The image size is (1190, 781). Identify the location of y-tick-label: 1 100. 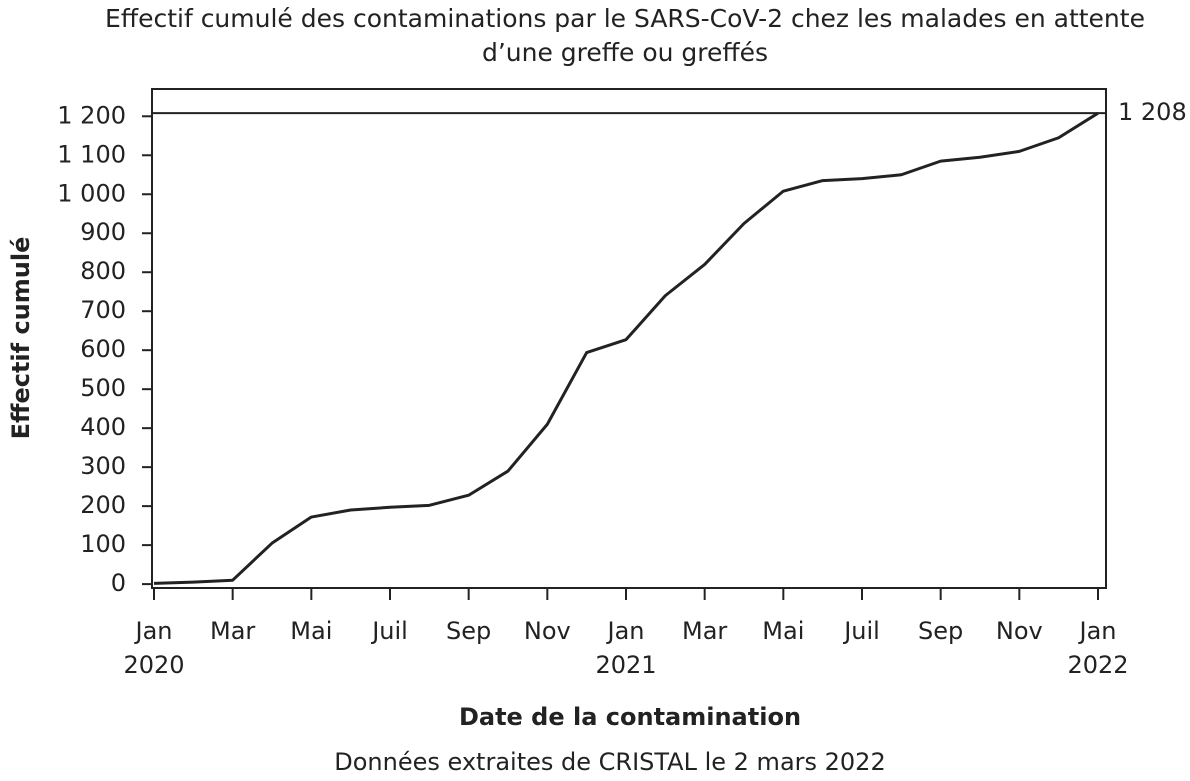
(91, 154).